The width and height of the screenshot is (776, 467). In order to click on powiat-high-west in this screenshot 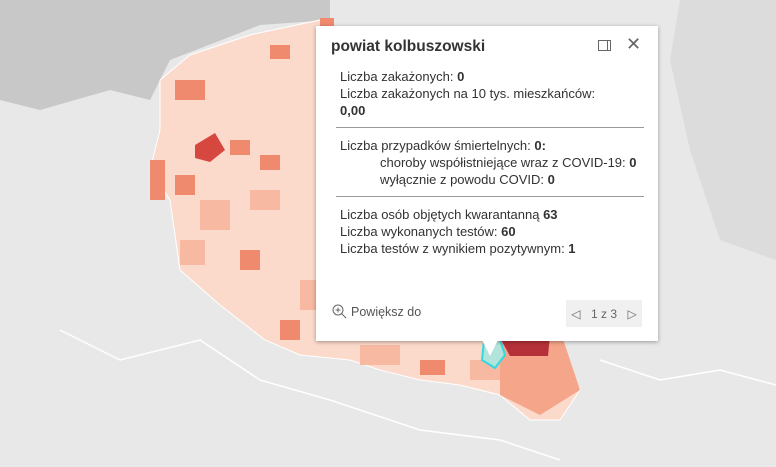, I will do `click(210, 147)`.